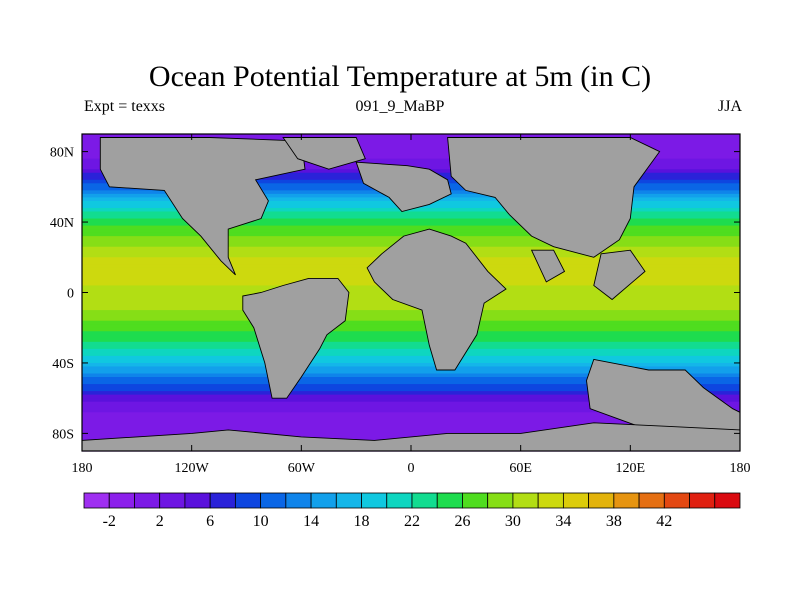 The width and height of the screenshot is (800, 600). Describe the element at coordinates (70, 294) in the screenshot. I see `y-tick-label: 0` at that location.